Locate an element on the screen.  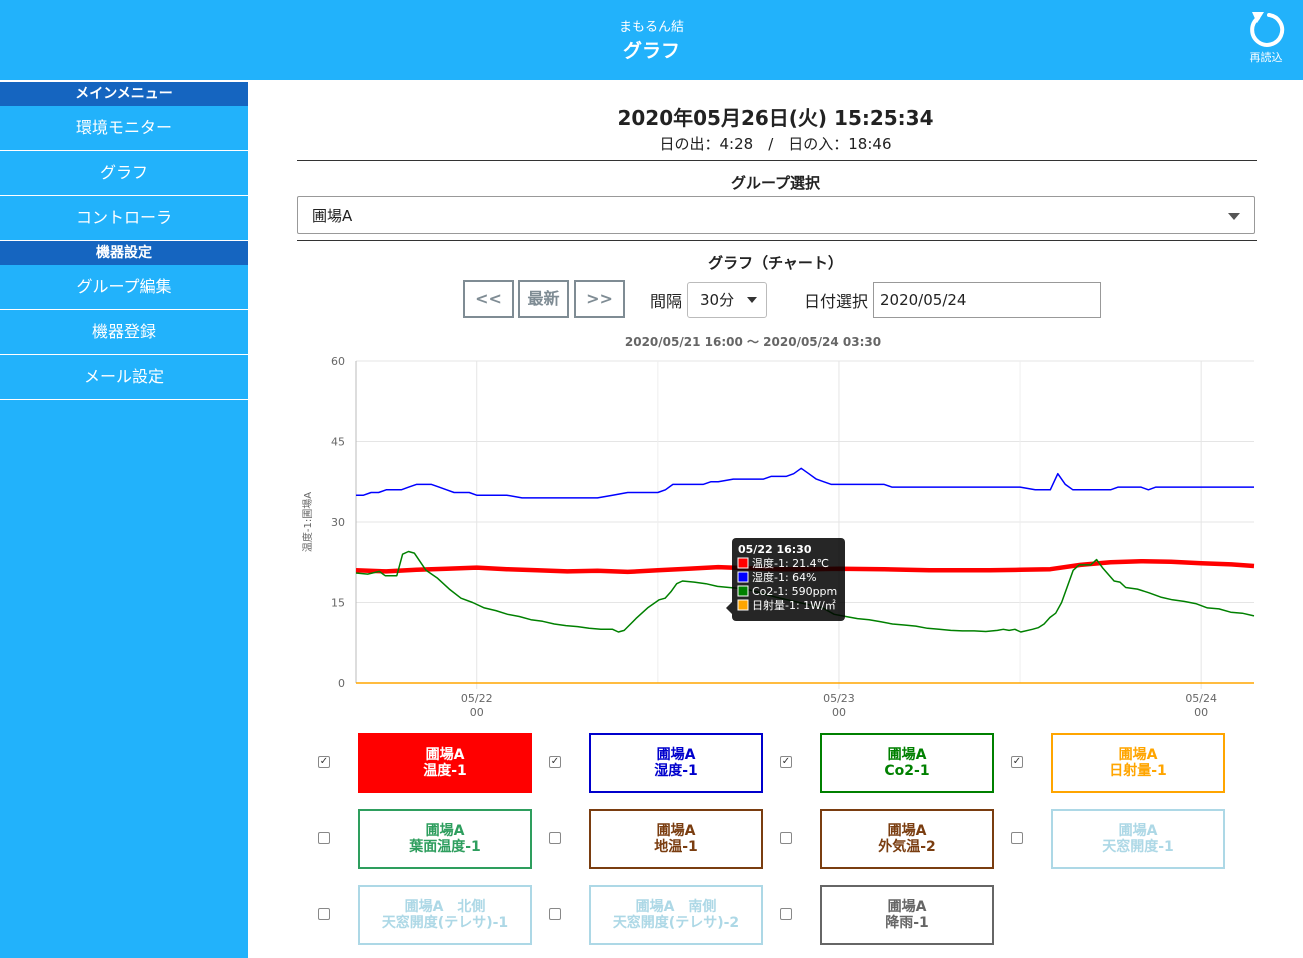
series-toggle-item: 圃場A 南側 天窓開度(テレサ)-2 is located at coordinates (665, 915).